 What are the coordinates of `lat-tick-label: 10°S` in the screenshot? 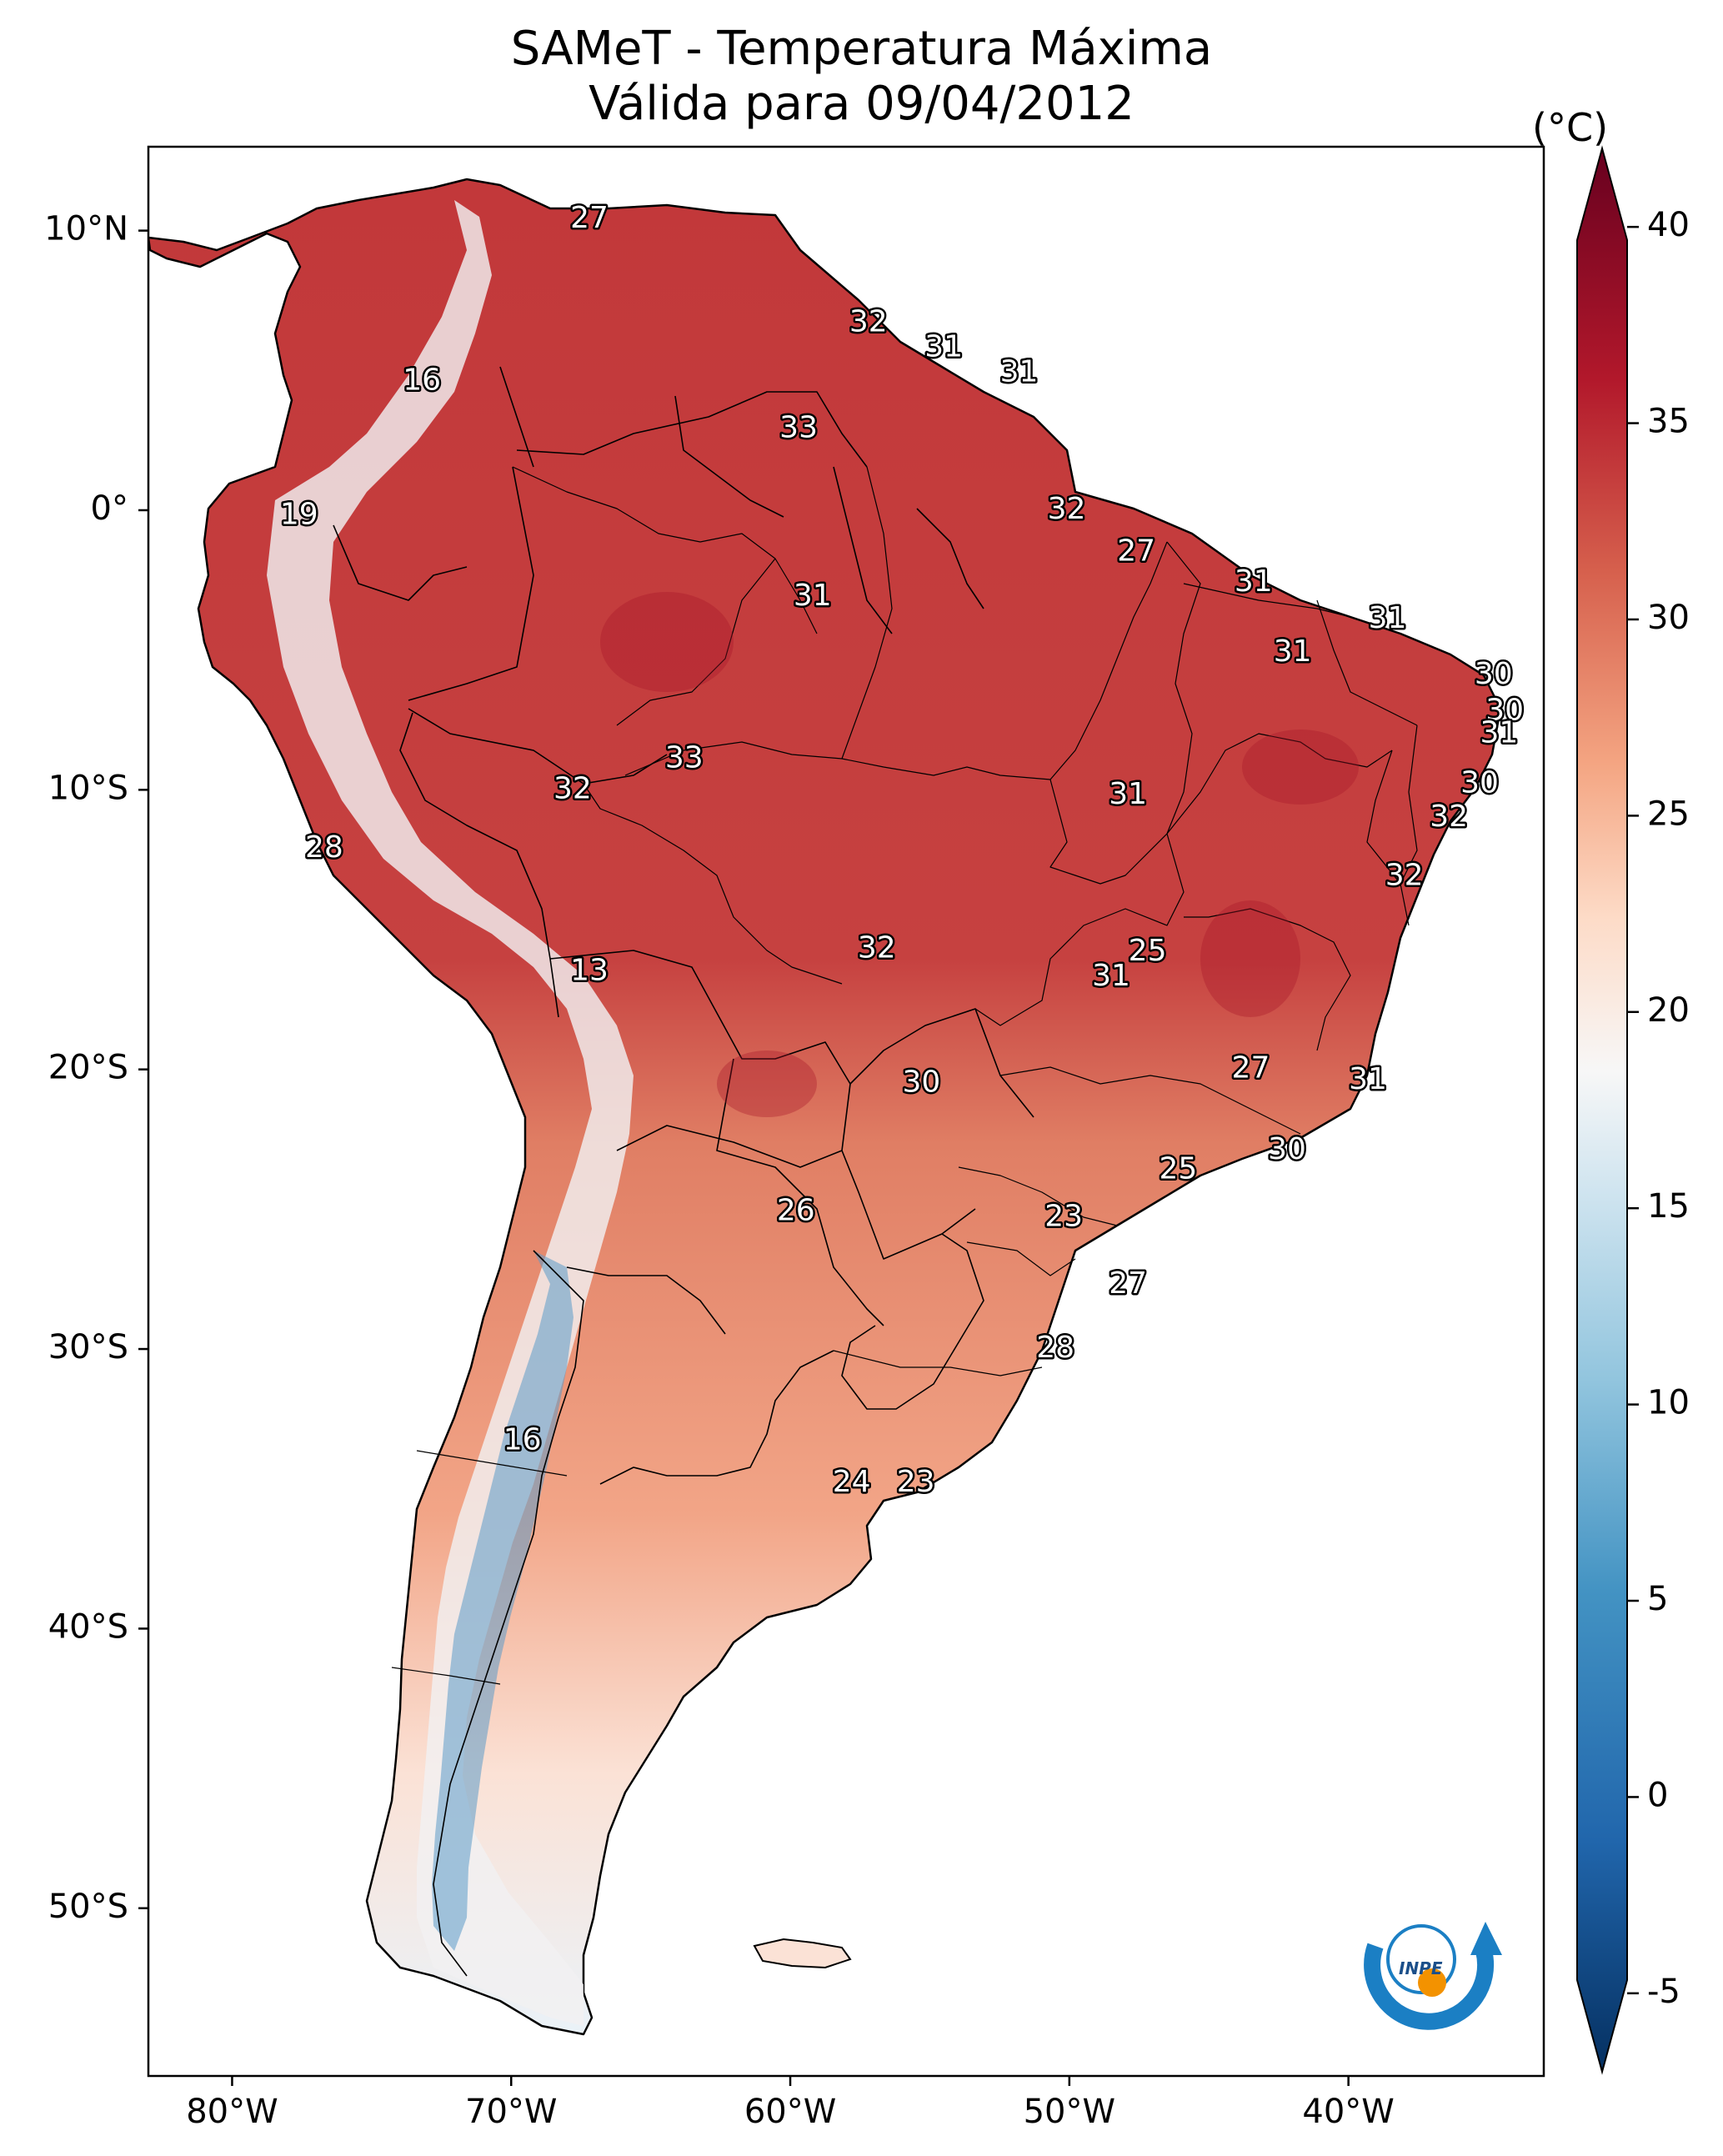 It's located at (88, 788).